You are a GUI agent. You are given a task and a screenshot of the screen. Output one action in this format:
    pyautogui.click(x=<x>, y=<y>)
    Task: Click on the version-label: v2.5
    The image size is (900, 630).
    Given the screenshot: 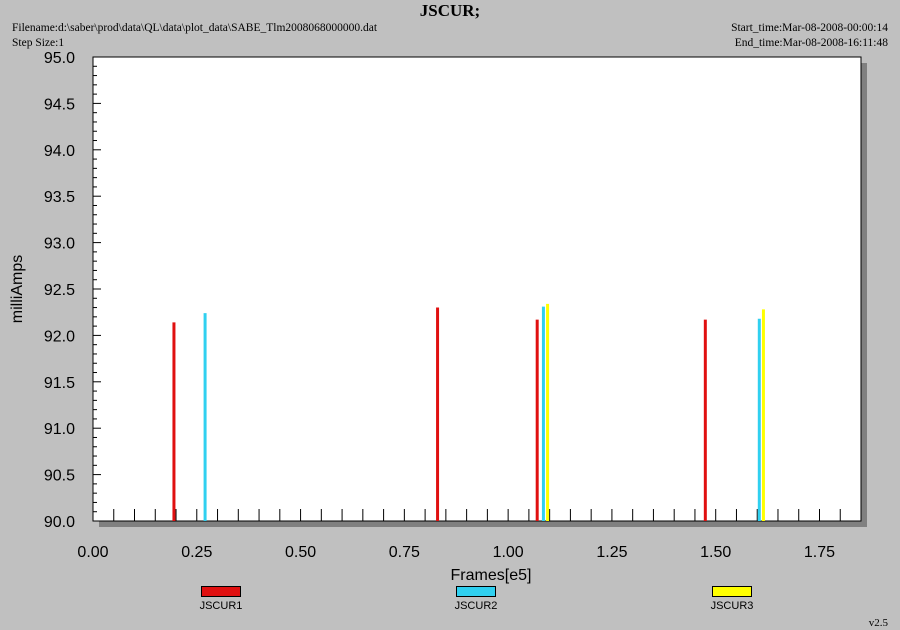 What is the action you would take?
    pyautogui.click(x=878, y=623)
    